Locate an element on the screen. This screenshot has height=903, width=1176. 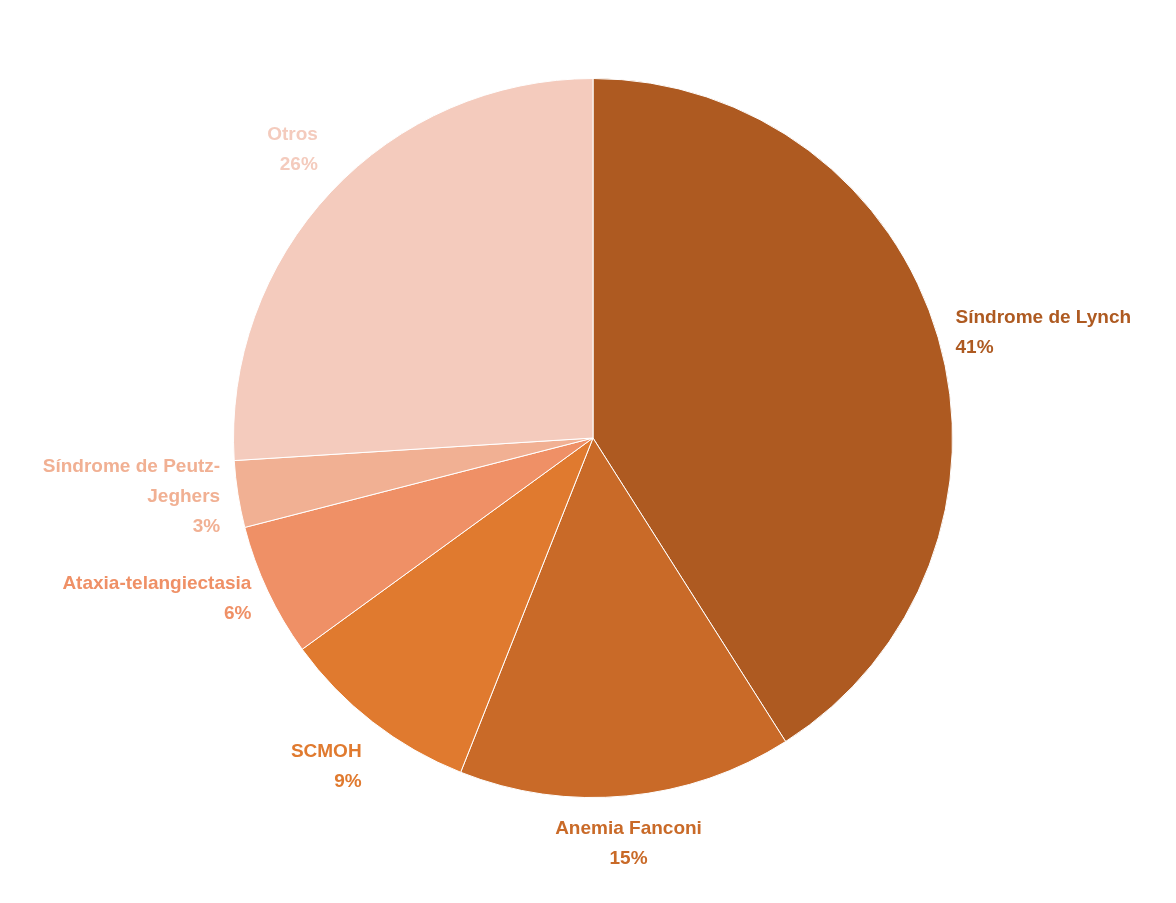
data-label: 26% is located at coordinates (298, 163).